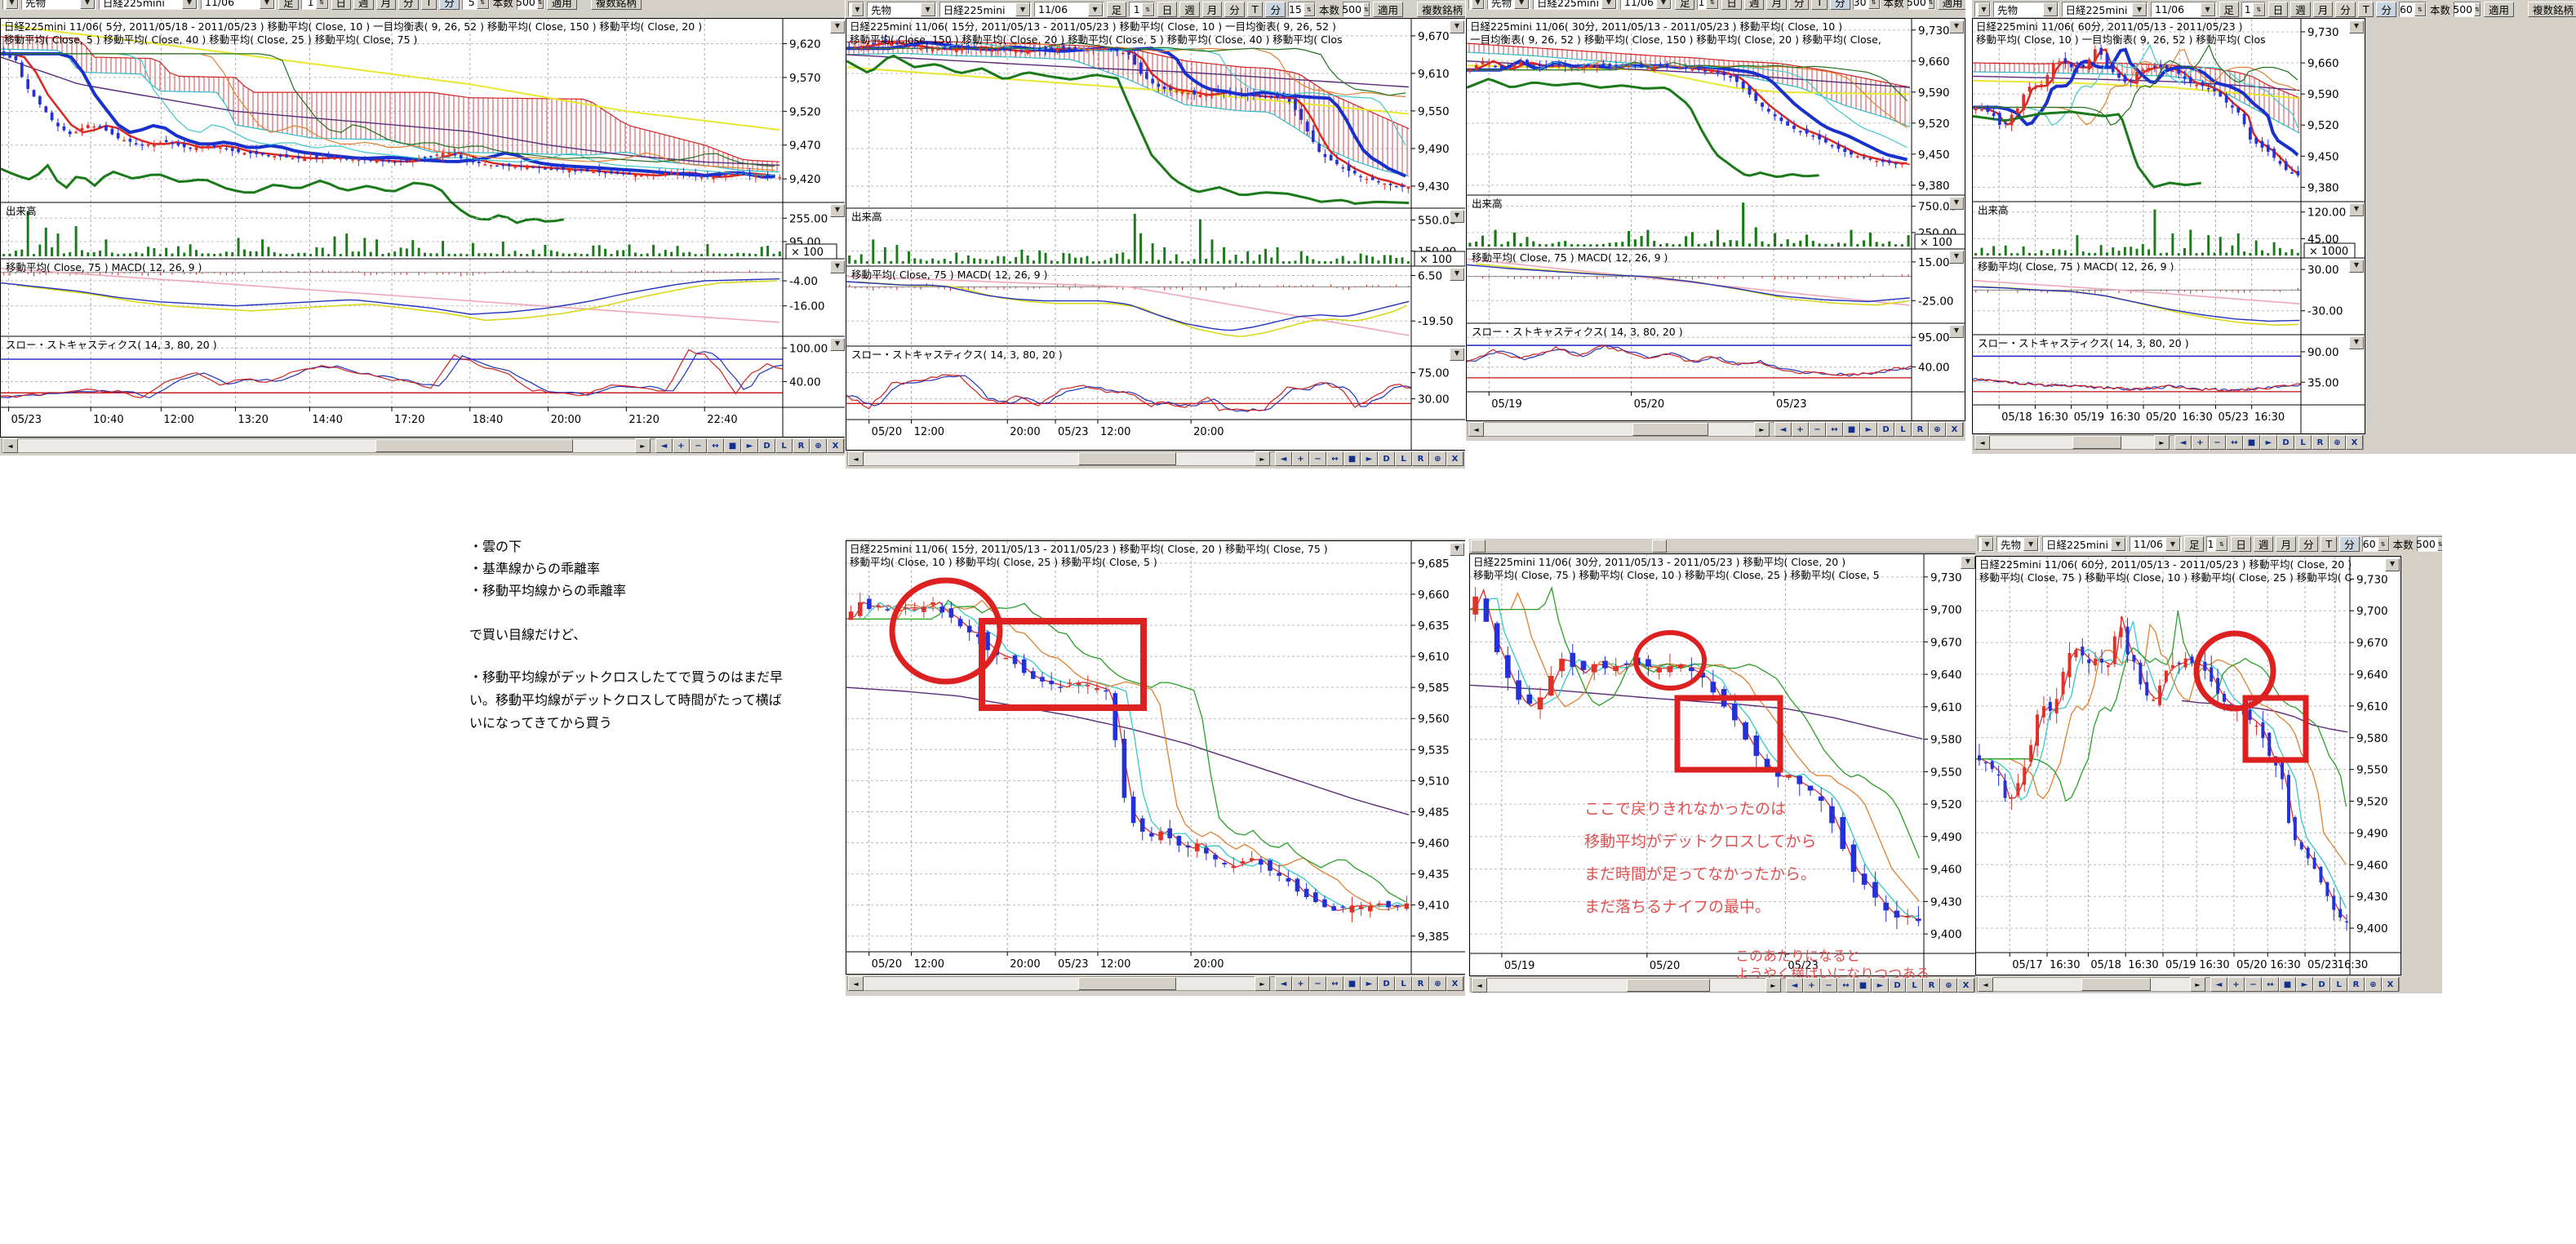 Image resolution: width=2576 pixels, height=1244 pixels. Describe the element at coordinates (1059, 984) in the screenshot. I see `w5-scroll-track` at that location.